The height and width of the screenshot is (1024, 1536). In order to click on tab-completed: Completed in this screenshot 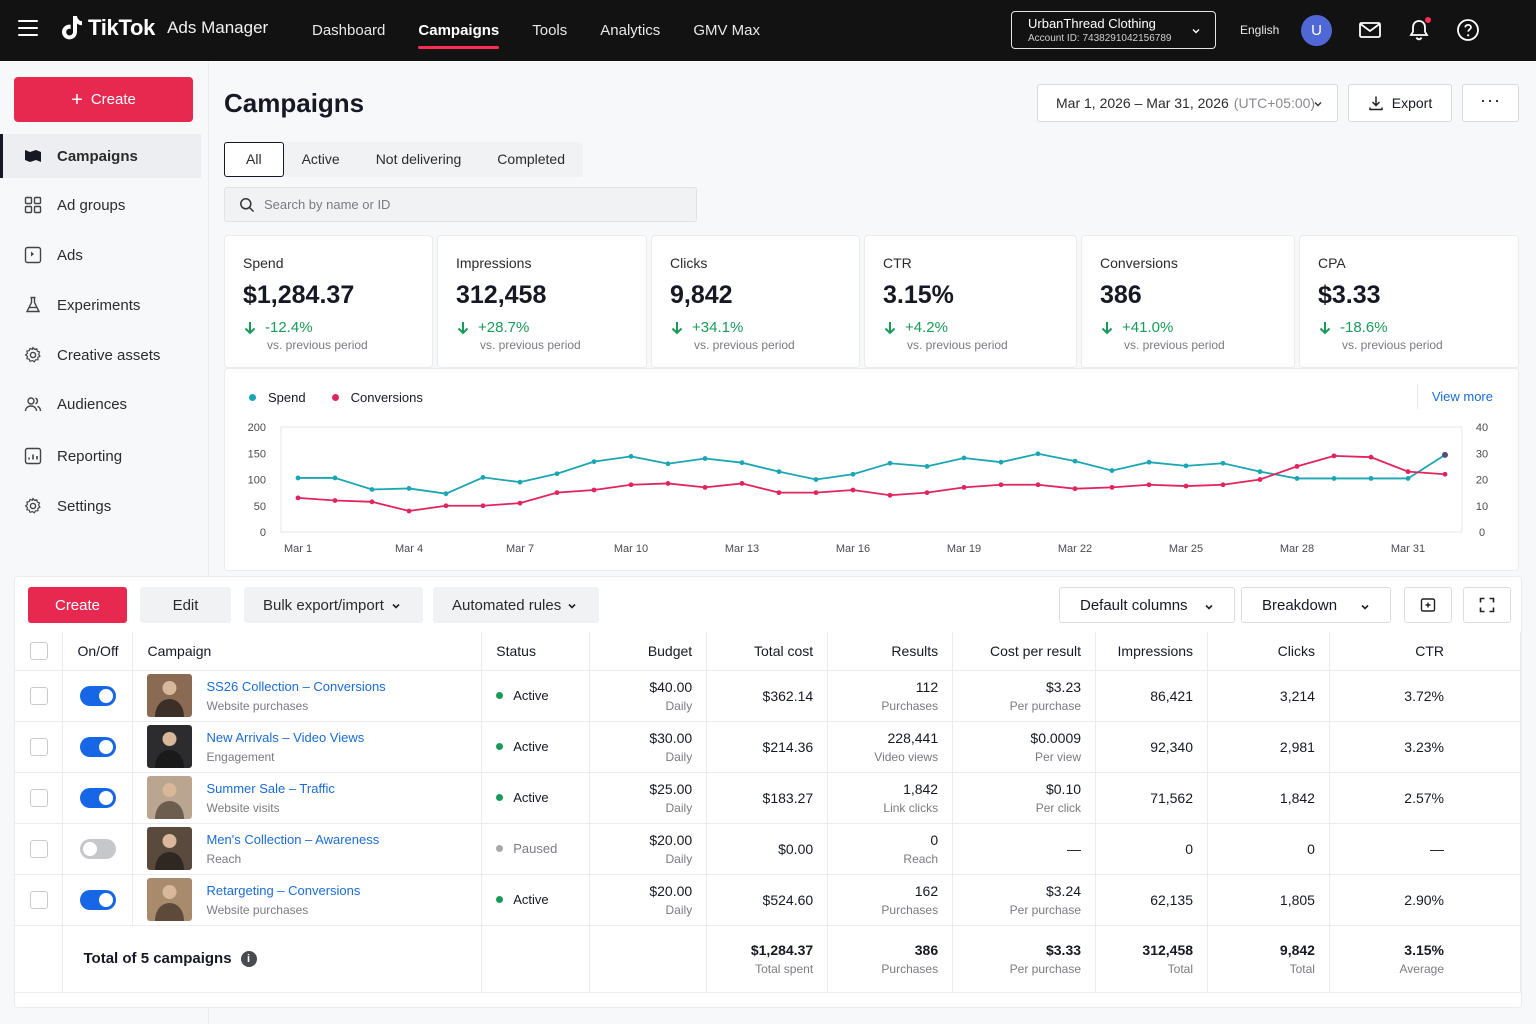, I will do `click(531, 159)`.